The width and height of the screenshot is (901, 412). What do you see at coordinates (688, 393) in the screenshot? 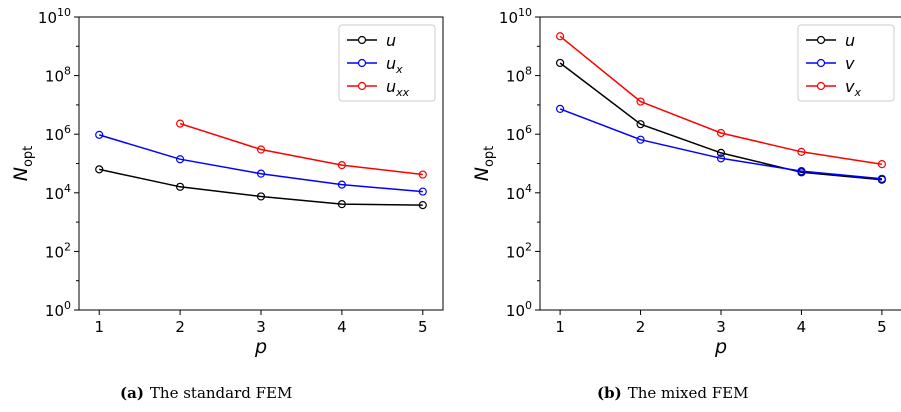
I see `caption-text: The mixed FEM` at bounding box center [688, 393].